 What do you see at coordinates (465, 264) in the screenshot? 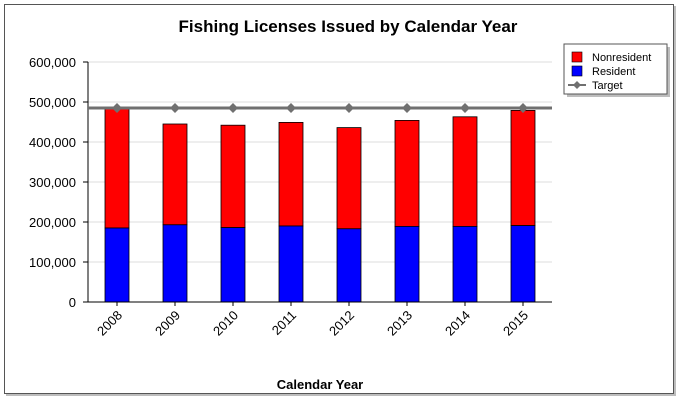
I see `bar-resident-2014` at bounding box center [465, 264].